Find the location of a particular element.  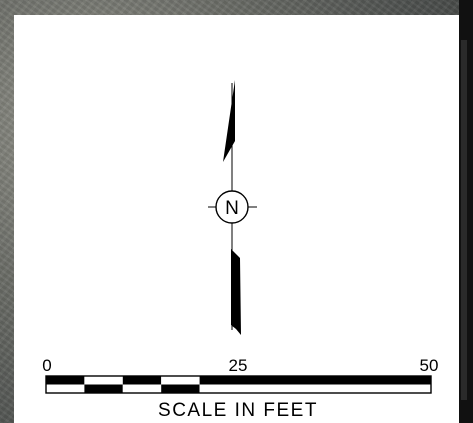

scale-bar: 0 25 50 SCALE IN FEET is located at coordinates (240, 388).